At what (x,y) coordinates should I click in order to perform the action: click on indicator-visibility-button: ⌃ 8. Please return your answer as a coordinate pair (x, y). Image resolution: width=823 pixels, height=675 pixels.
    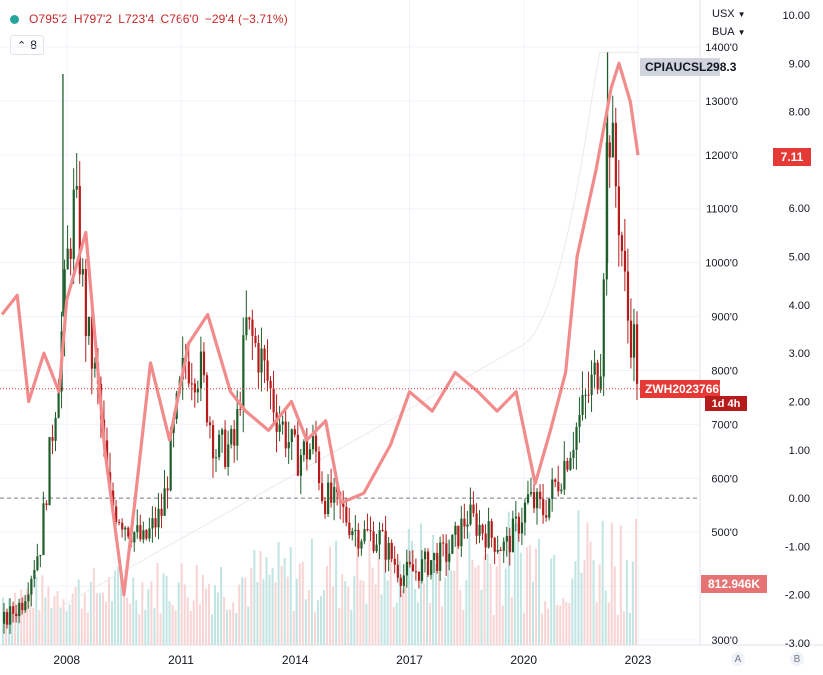
    Looking at the image, I should click on (27, 45).